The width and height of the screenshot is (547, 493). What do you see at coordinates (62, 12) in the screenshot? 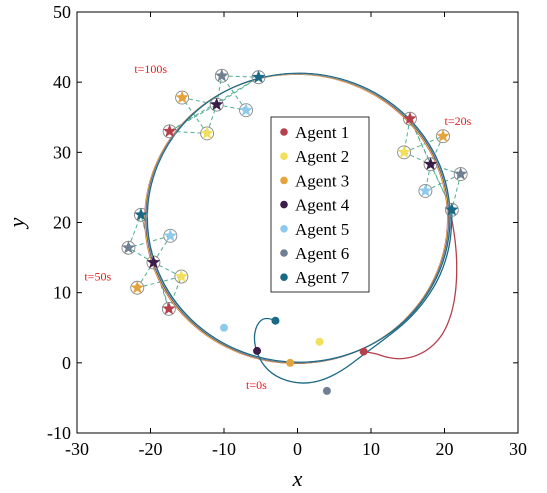
I see `y-tick-label: 50` at bounding box center [62, 12].